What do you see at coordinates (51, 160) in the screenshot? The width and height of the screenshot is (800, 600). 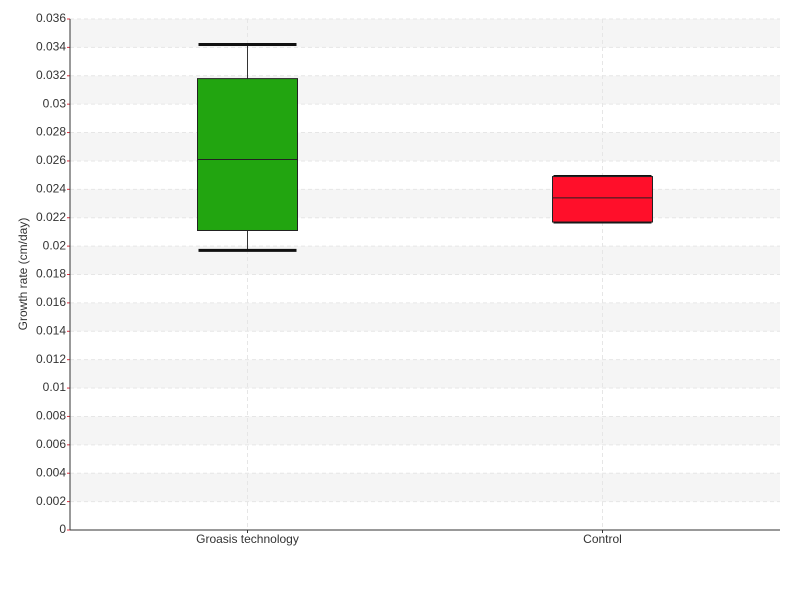 I see `y-tick-label: 0.026` at bounding box center [51, 160].